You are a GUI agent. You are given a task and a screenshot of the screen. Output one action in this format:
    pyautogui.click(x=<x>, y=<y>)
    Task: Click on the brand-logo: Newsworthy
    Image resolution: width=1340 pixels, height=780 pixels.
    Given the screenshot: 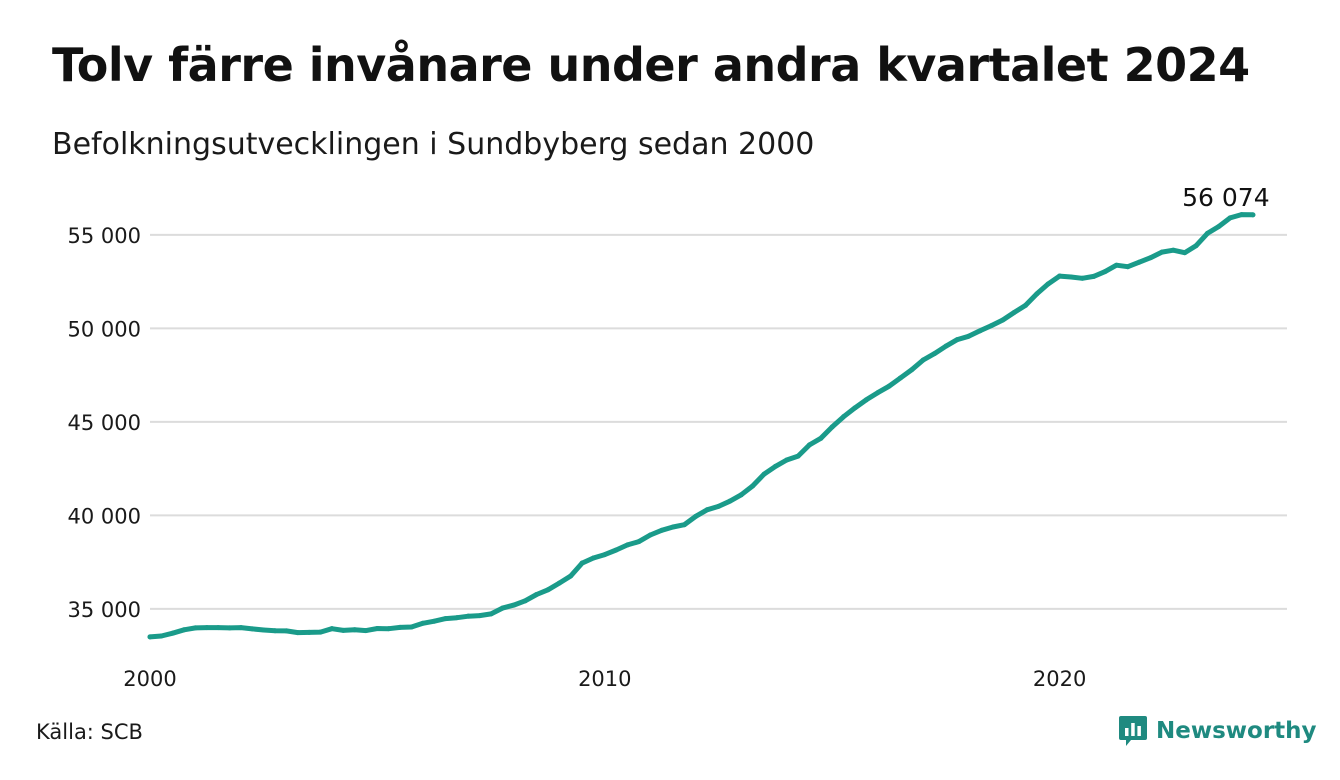 What is the action you would take?
    pyautogui.click(x=1217, y=731)
    